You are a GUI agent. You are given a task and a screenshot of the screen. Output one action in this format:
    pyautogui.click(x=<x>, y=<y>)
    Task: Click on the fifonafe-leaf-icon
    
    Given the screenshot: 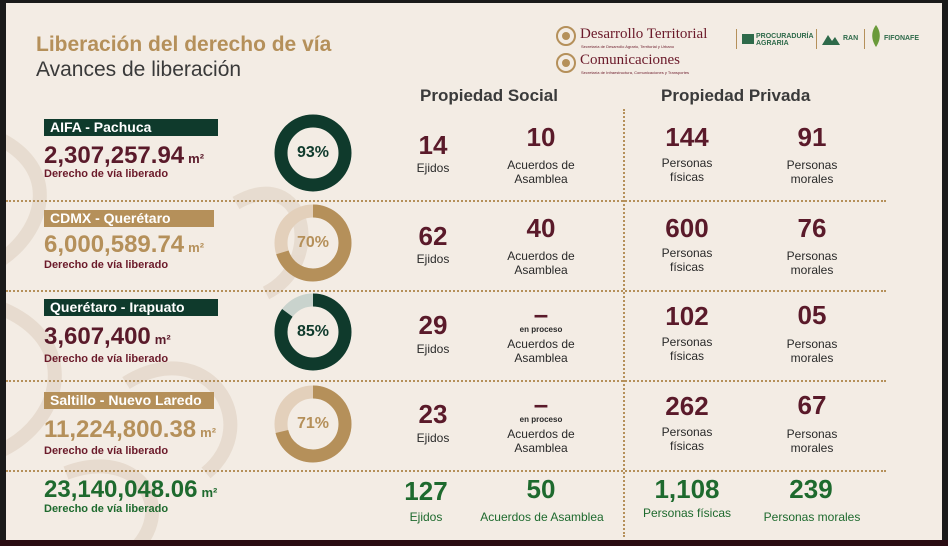 What is the action you would take?
    pyautogui.click(x=876, y=36)
    